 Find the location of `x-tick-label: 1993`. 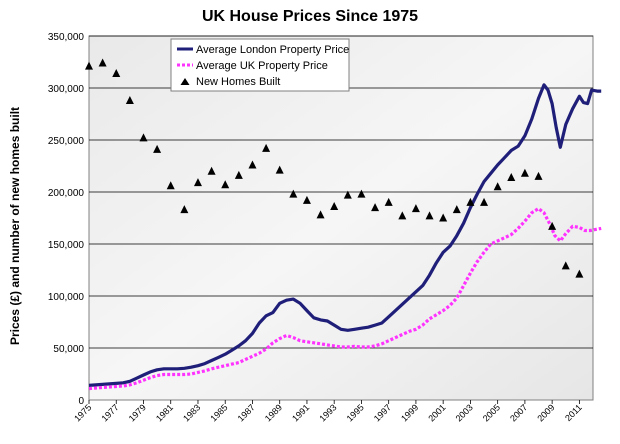

x-tick-label: 1993 is located at coordinates (327, 412).